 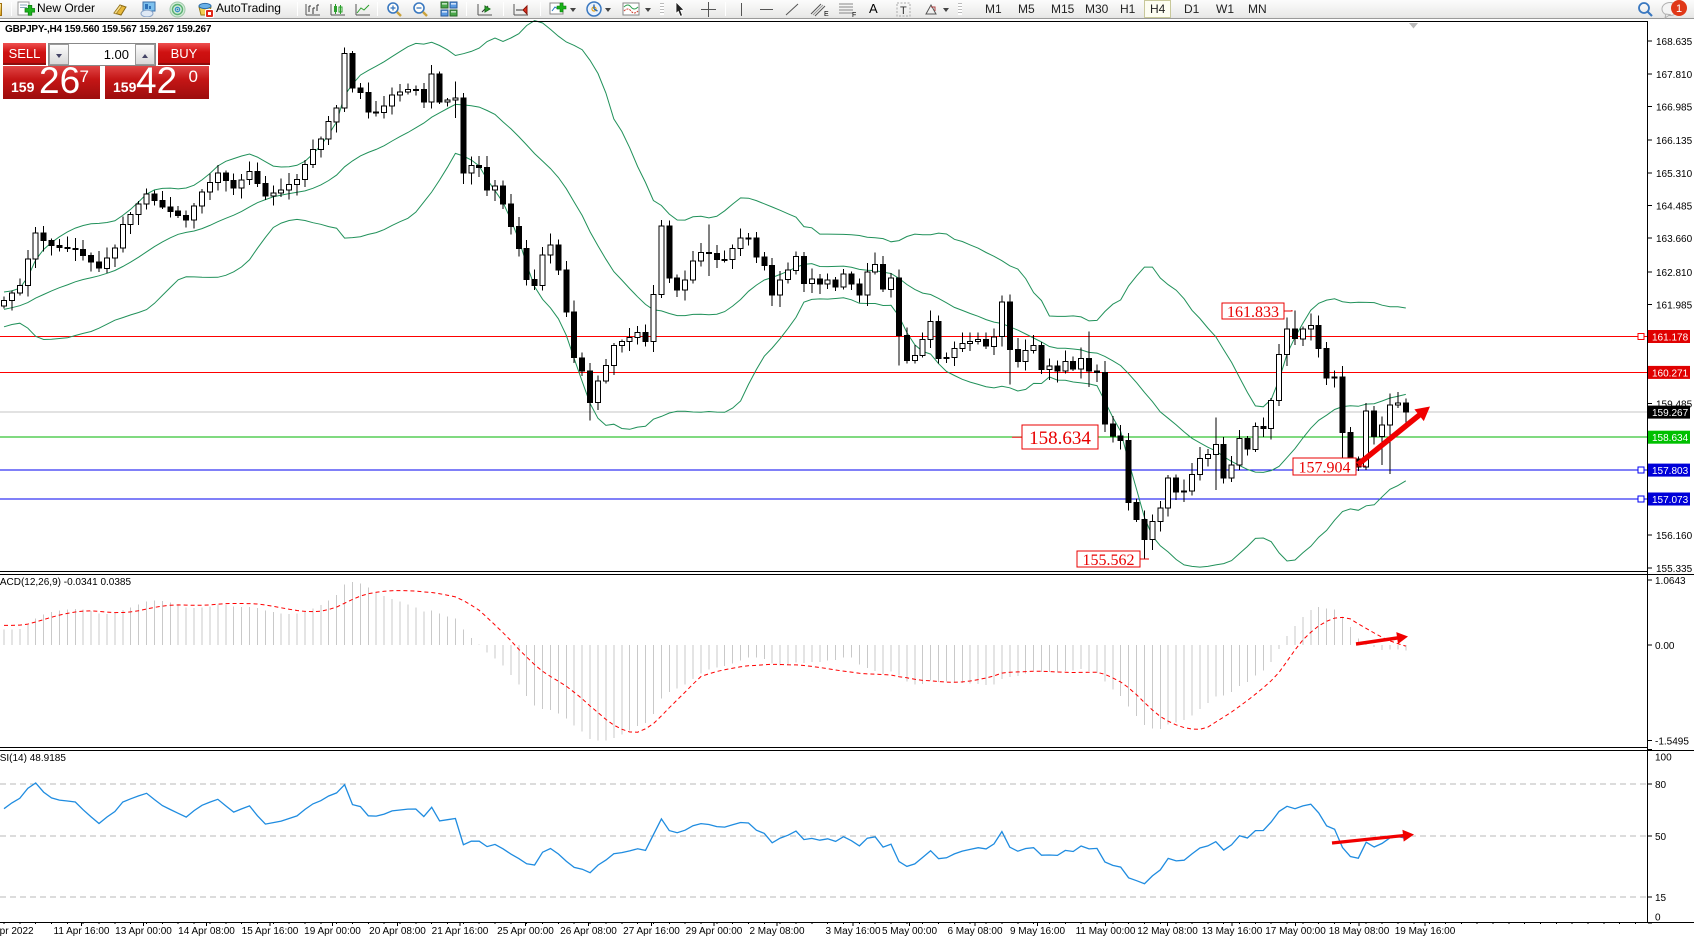 I want to click on svg-text: 167.810, so click(x=1674, y=75).